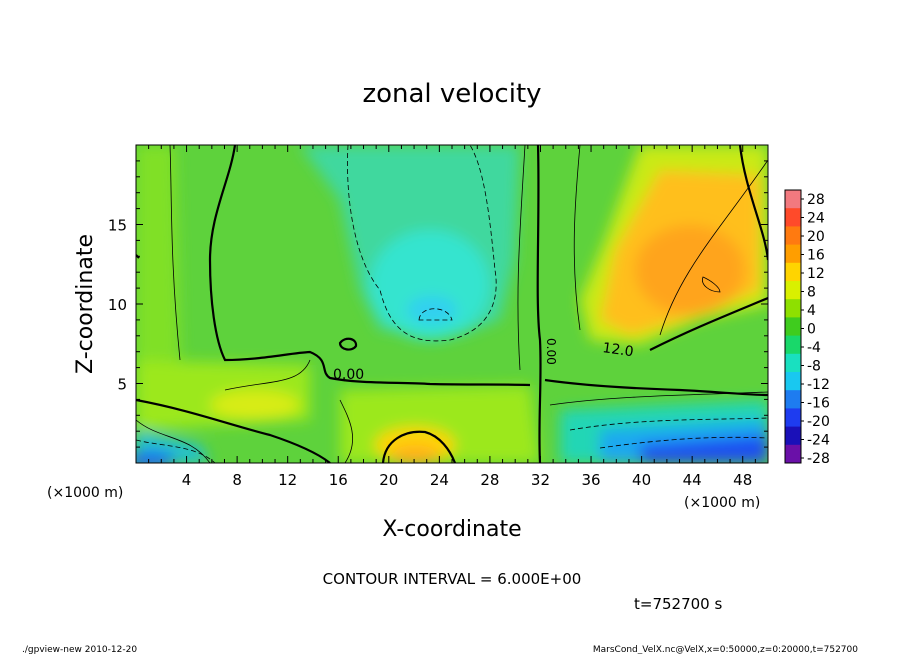 This screenshot has width=904, height=654. Describe the element at coordinates (818, 422) in the screenshot. I see `colorbar-label: -20` at that location.